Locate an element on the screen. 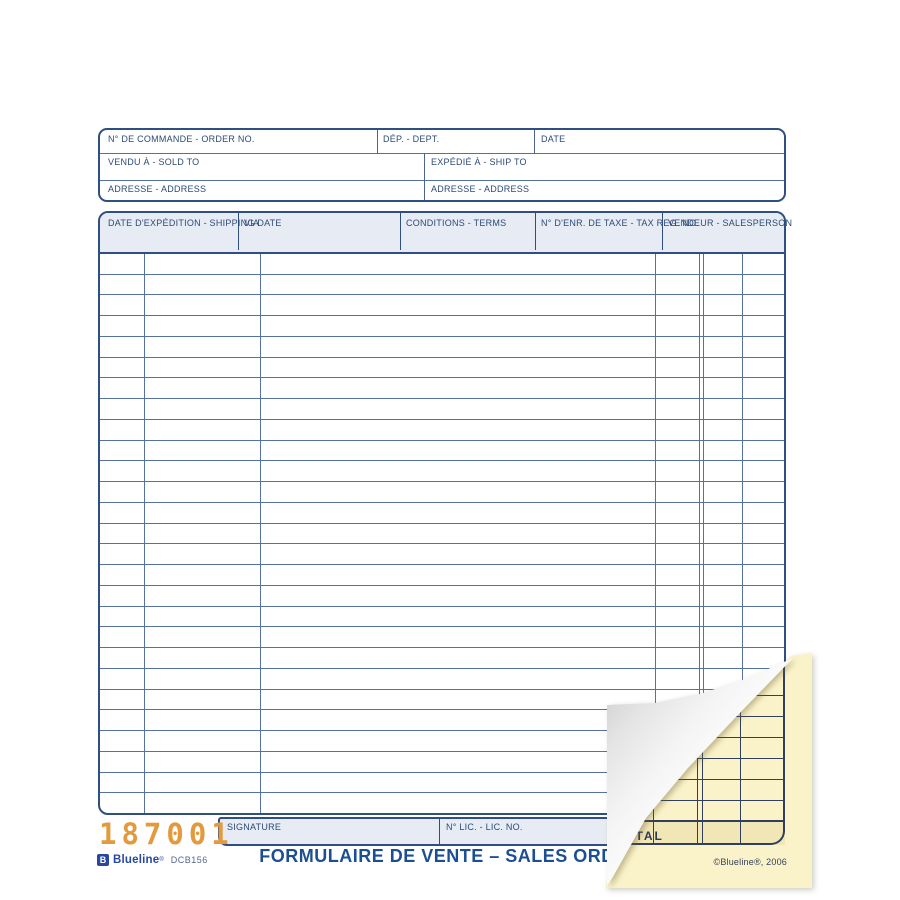  address-field-label: ADRESSE - ADDRESS is located at coordinates (157, 189).